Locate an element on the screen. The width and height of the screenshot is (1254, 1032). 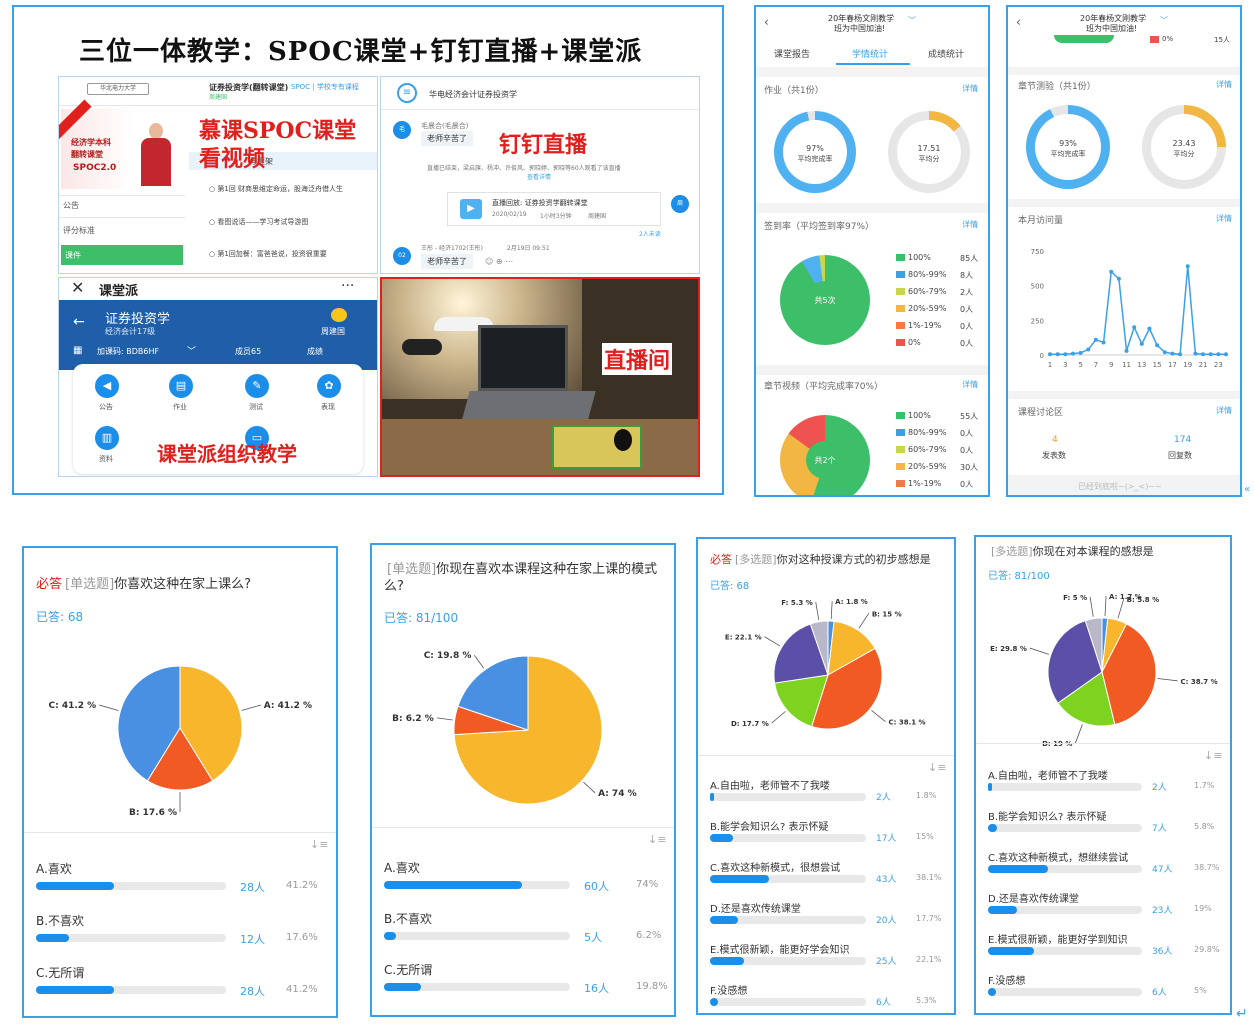
pie-slice-label: C: 19.8 % is located at coordinates (448, 656).